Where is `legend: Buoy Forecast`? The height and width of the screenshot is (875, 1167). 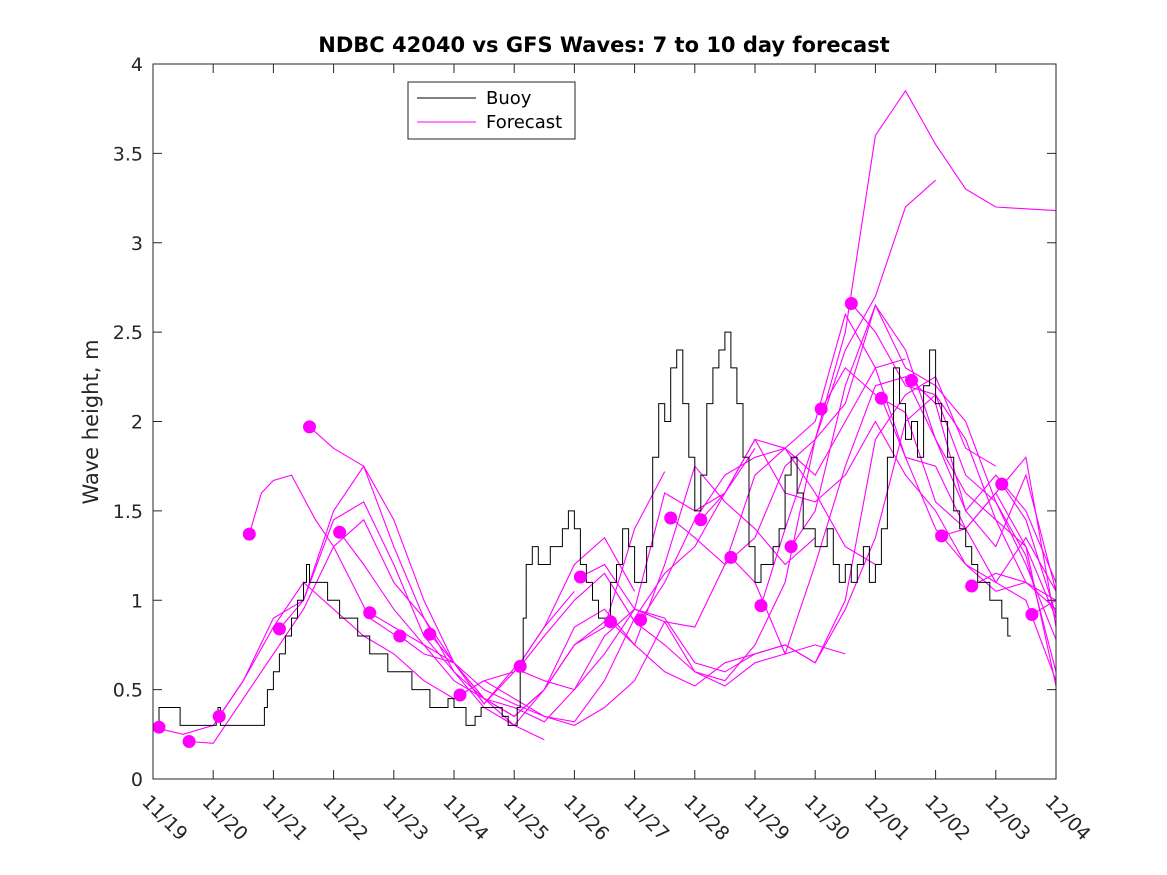
legend: Buoy Forecast is located at coordinates (491, 110).